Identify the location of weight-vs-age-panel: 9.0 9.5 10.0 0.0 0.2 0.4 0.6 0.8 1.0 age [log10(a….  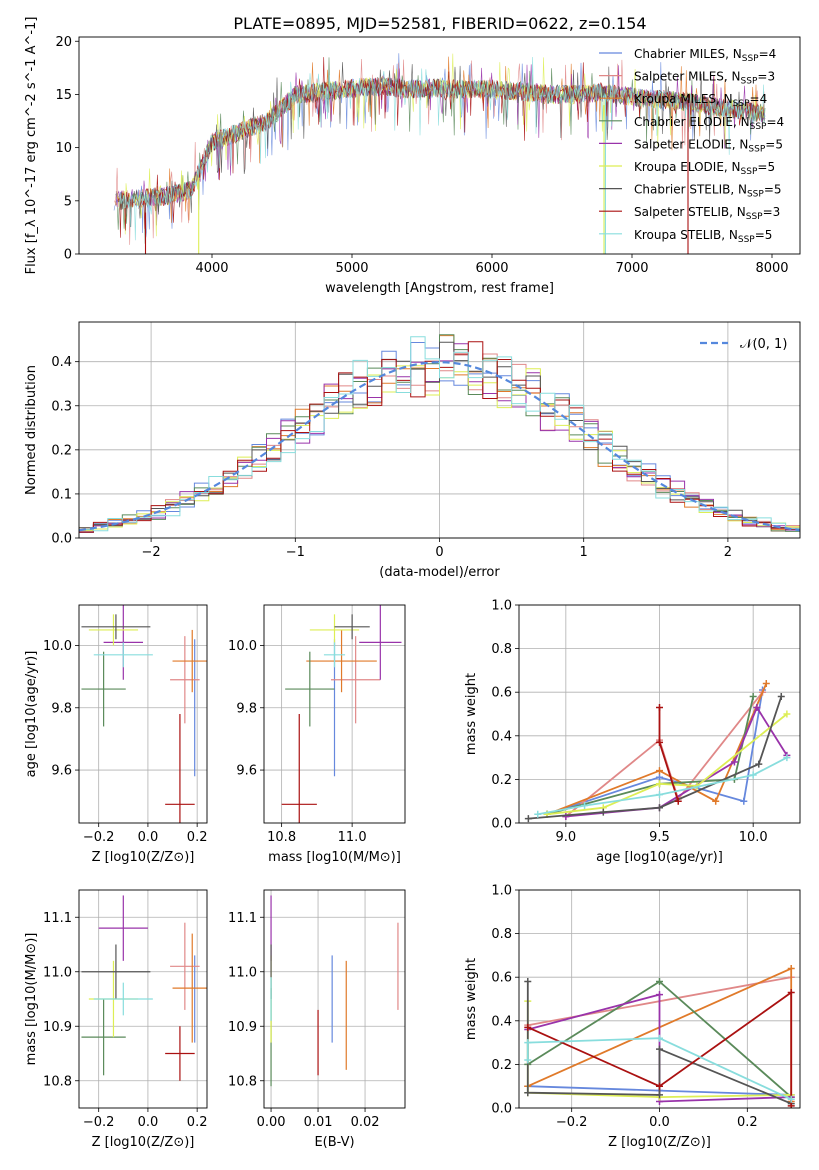
(632, 732).